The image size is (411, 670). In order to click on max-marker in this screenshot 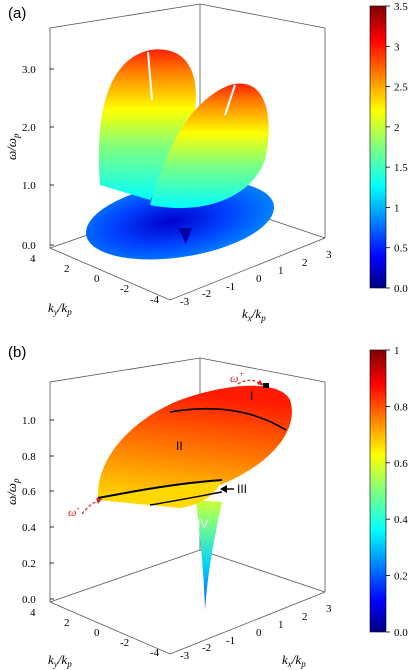, I will do `click(266, 385)`.